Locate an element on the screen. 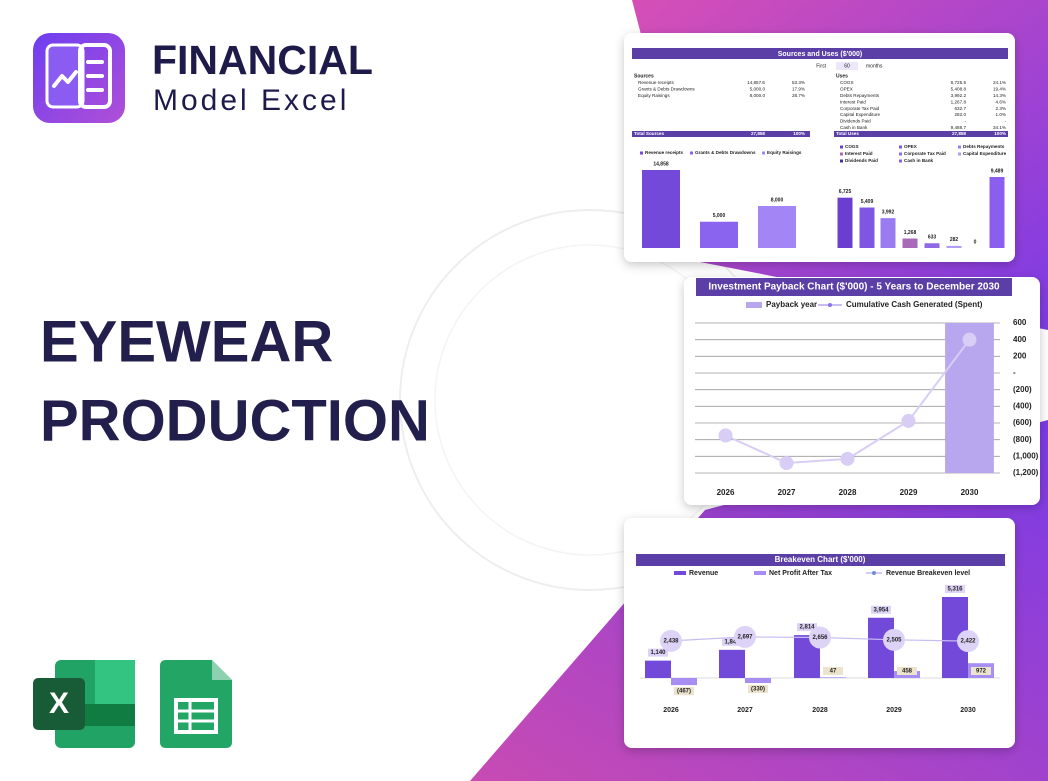  revenue-bar is located at coordinates (732, 663).